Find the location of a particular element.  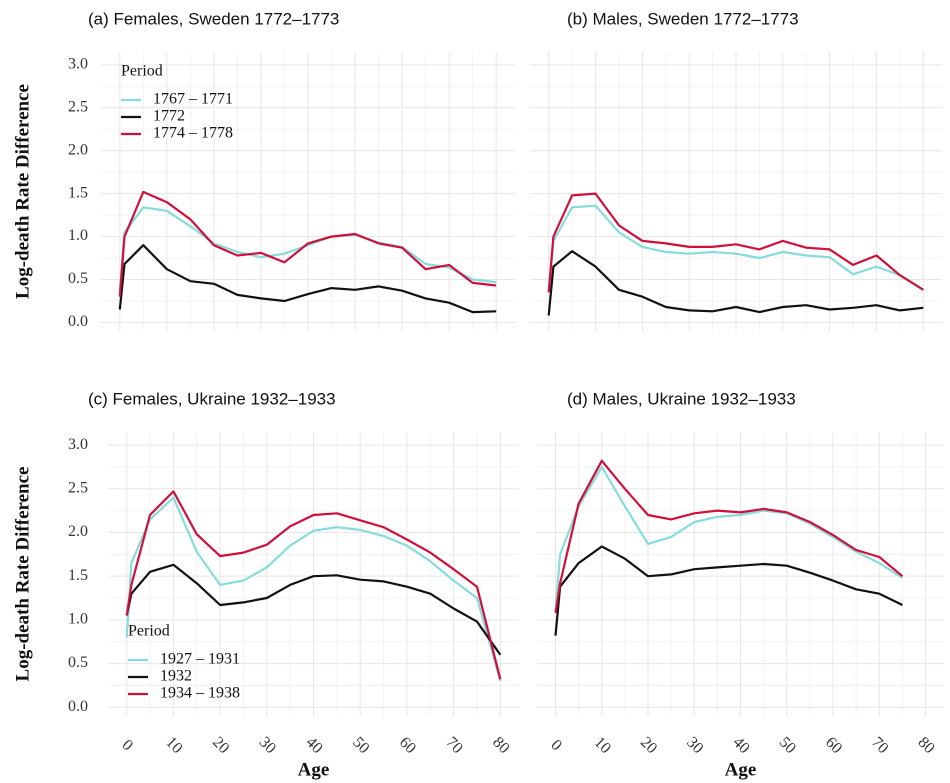

panel-title: (a) Females, Sweden 1772–1773 is located at coordinates (213, 18).